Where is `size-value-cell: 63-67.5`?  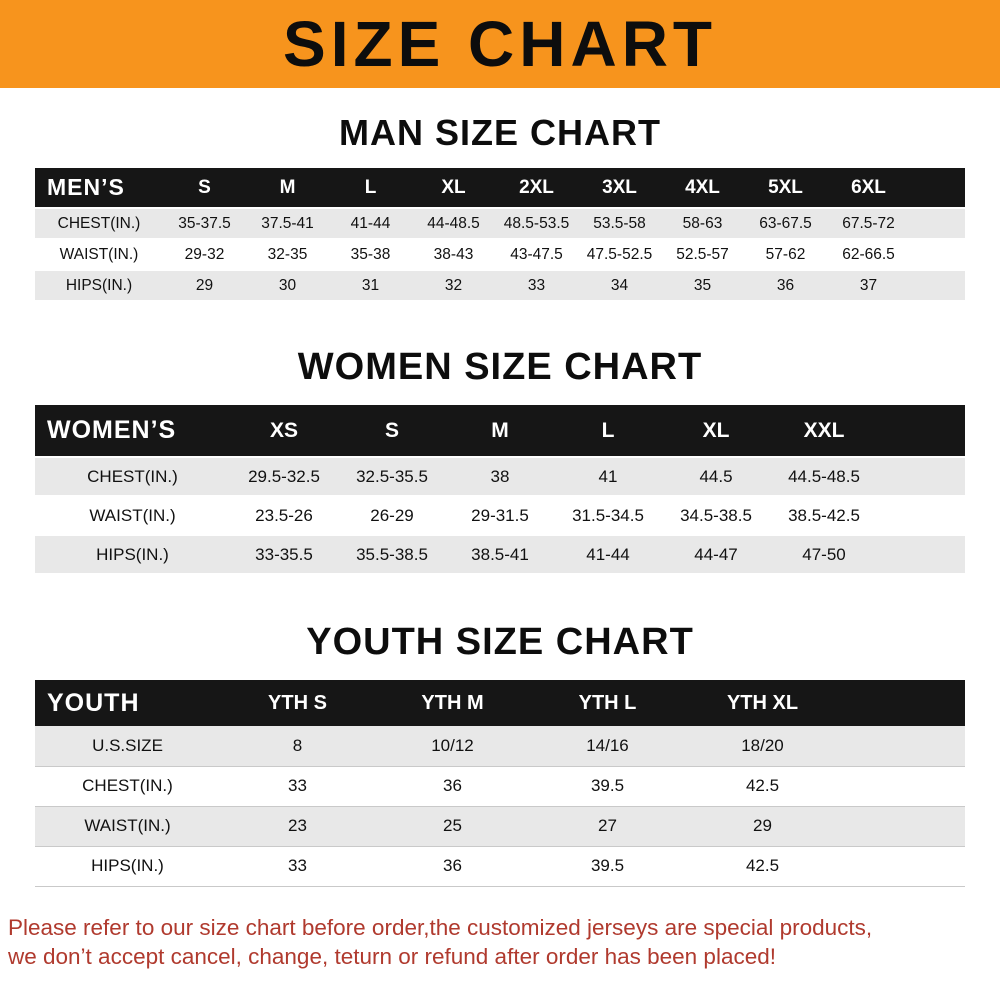 size-value-cell: 63-67.5 is located at coordinates (785, 223).